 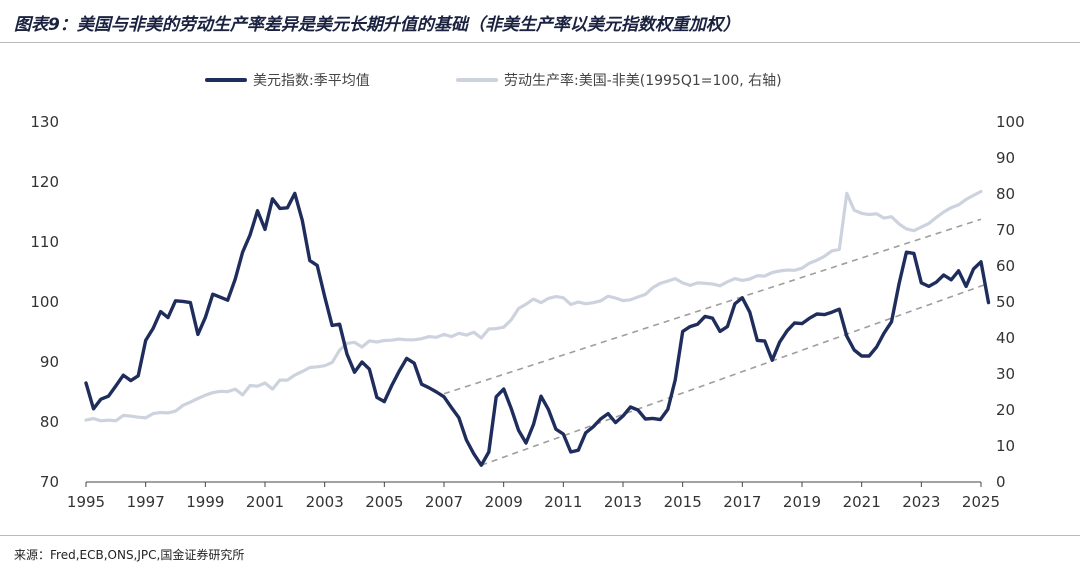 I want to click on y-right-tick-label: 70, so click(x=1005, y=230).